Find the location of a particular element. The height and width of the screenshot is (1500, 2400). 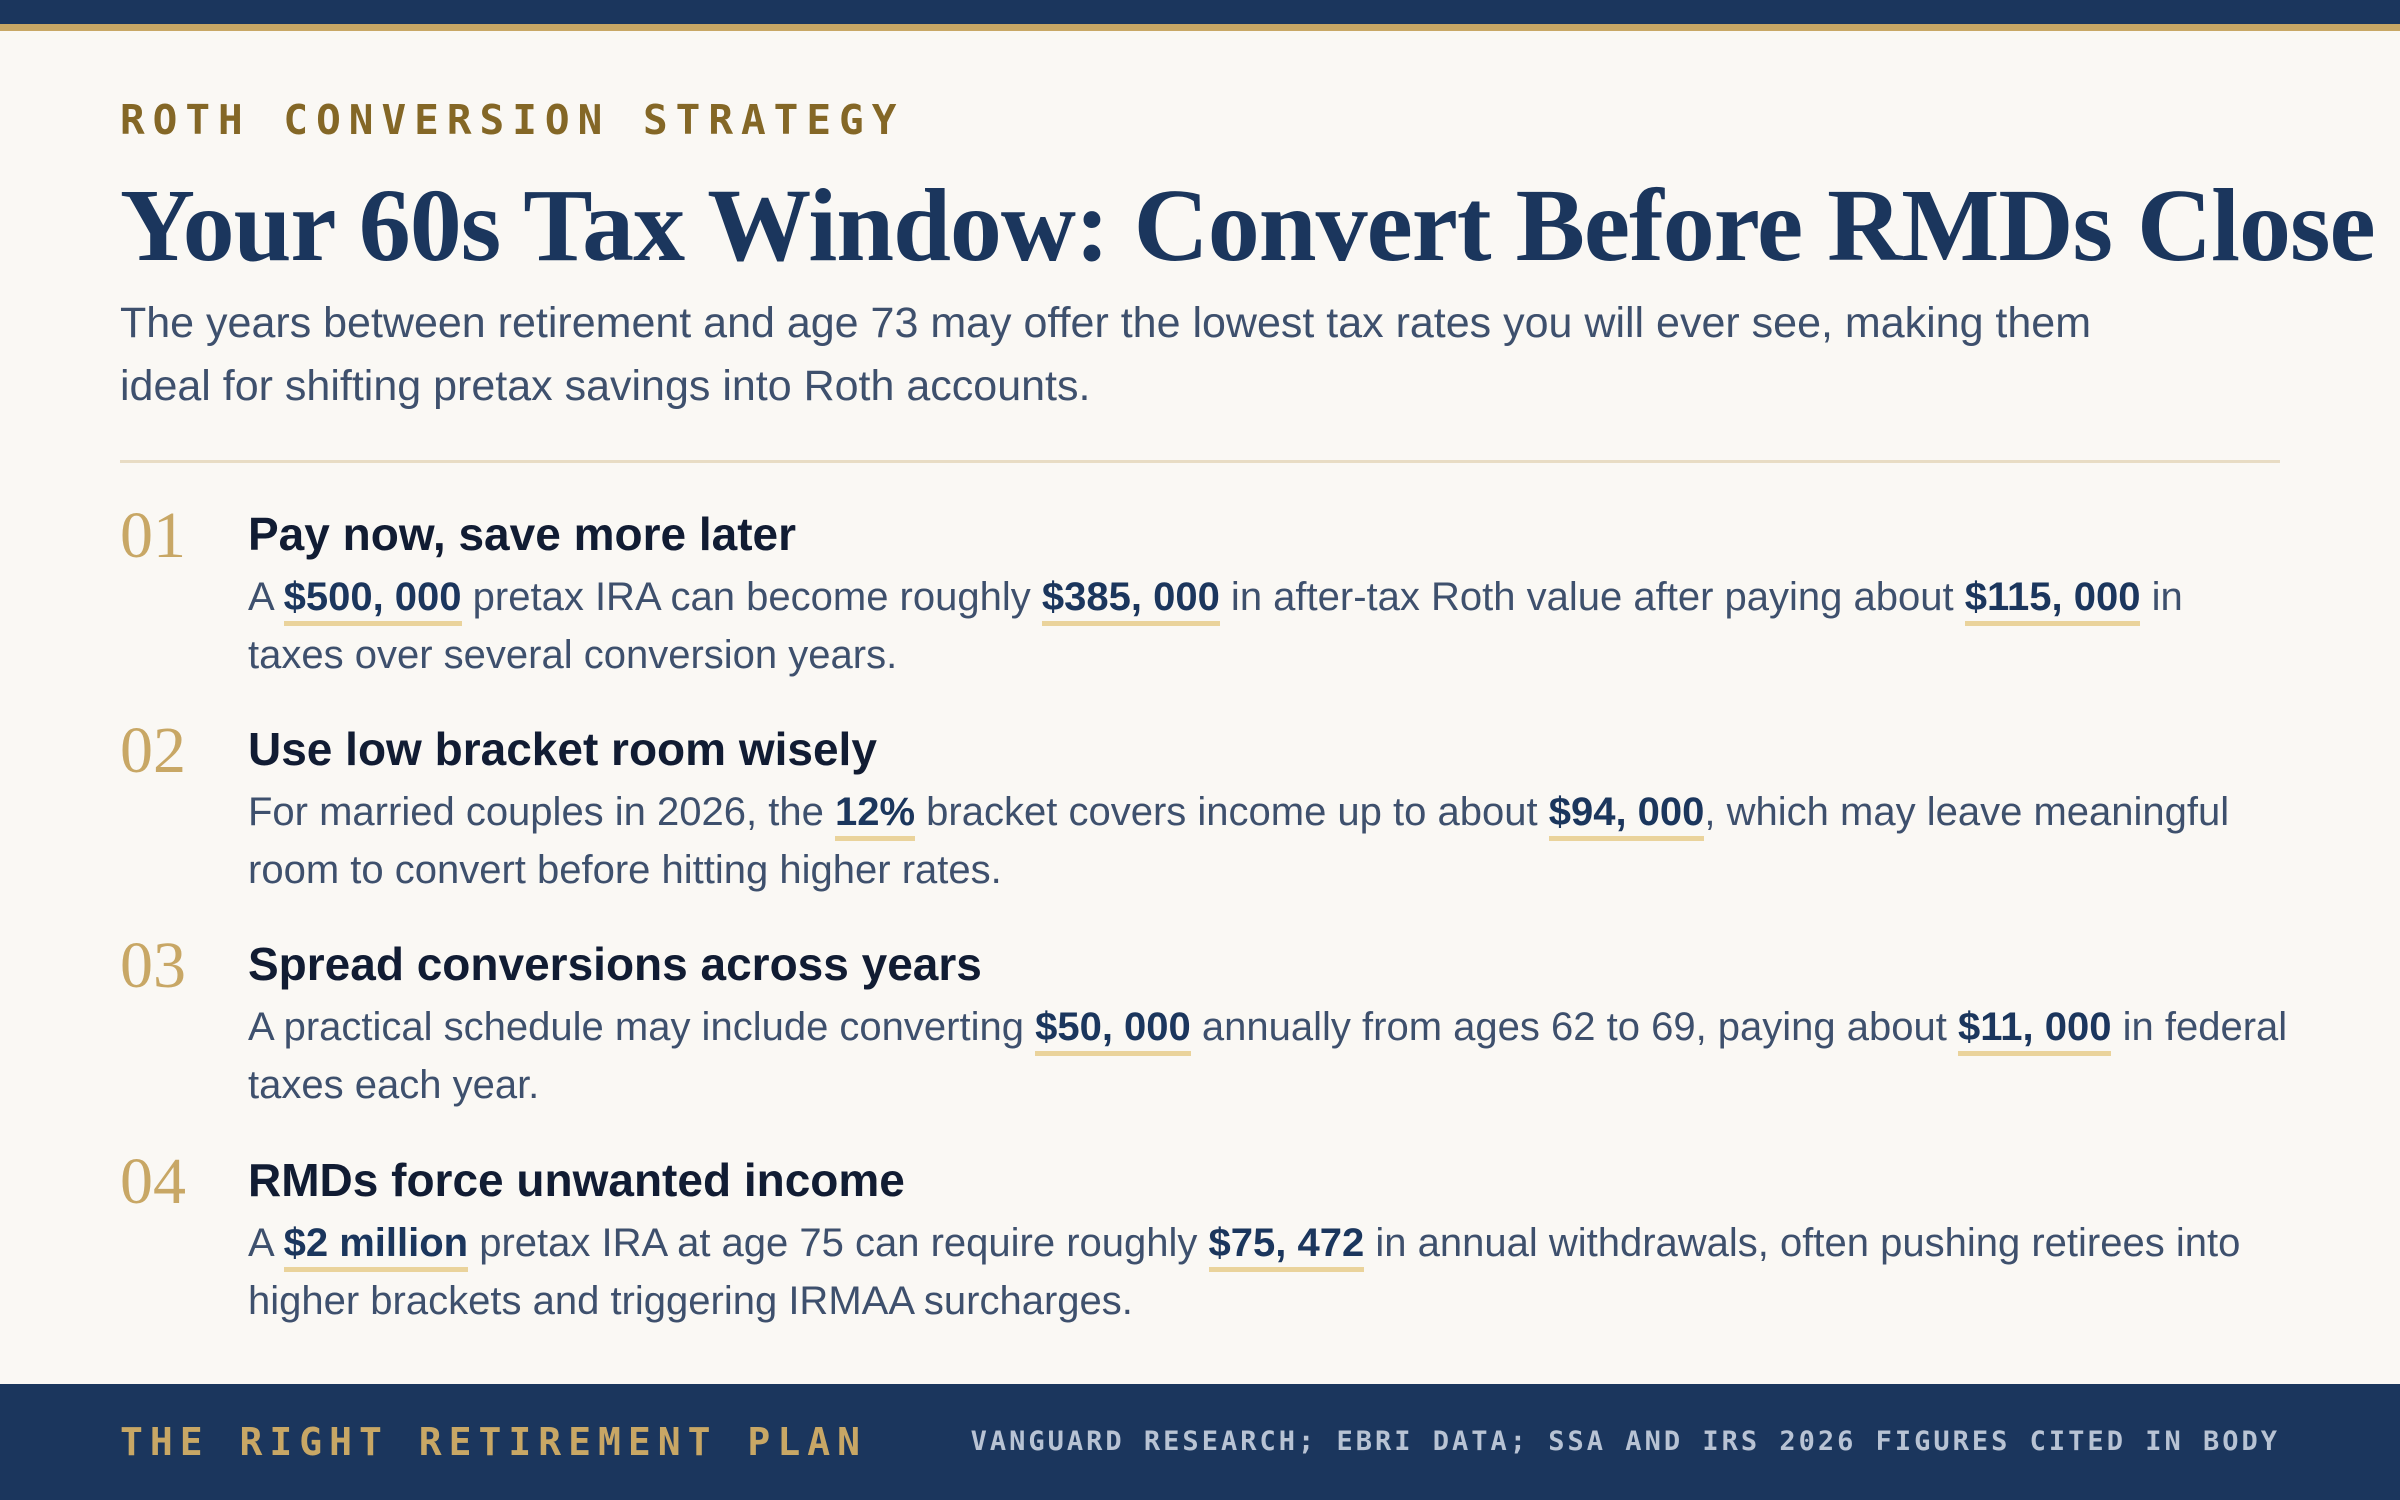

point-number: 03 is located at coordinates (153, 965).